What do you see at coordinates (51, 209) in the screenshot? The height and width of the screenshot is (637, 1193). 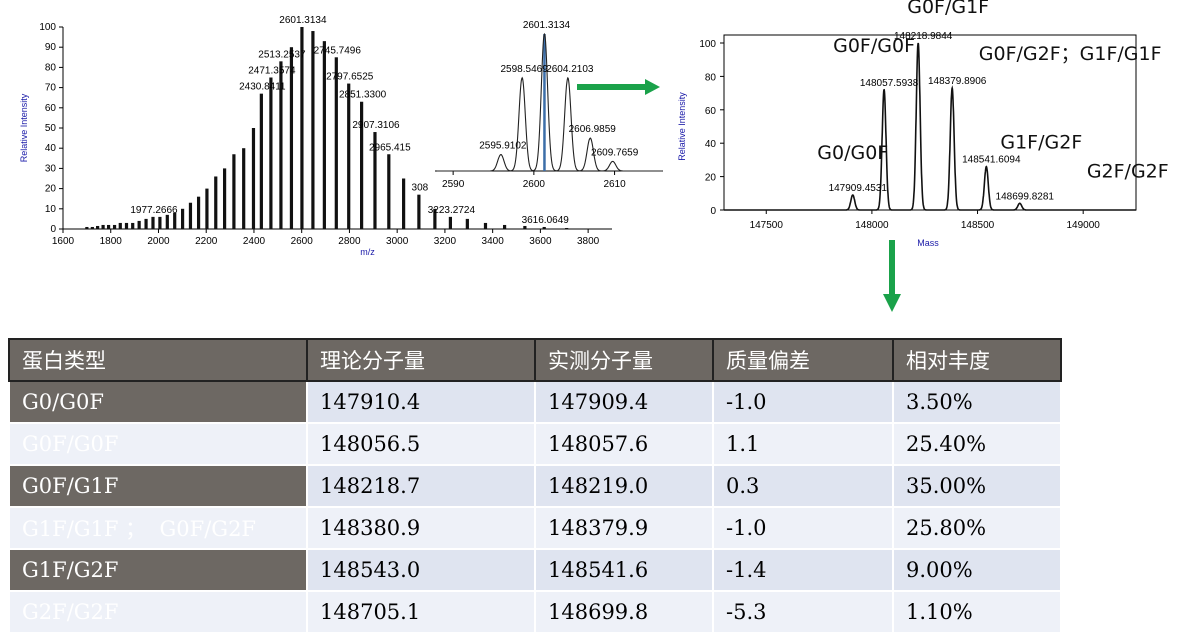 I see `mz-y-tick-label: 10` at bounding box center [51, 209].